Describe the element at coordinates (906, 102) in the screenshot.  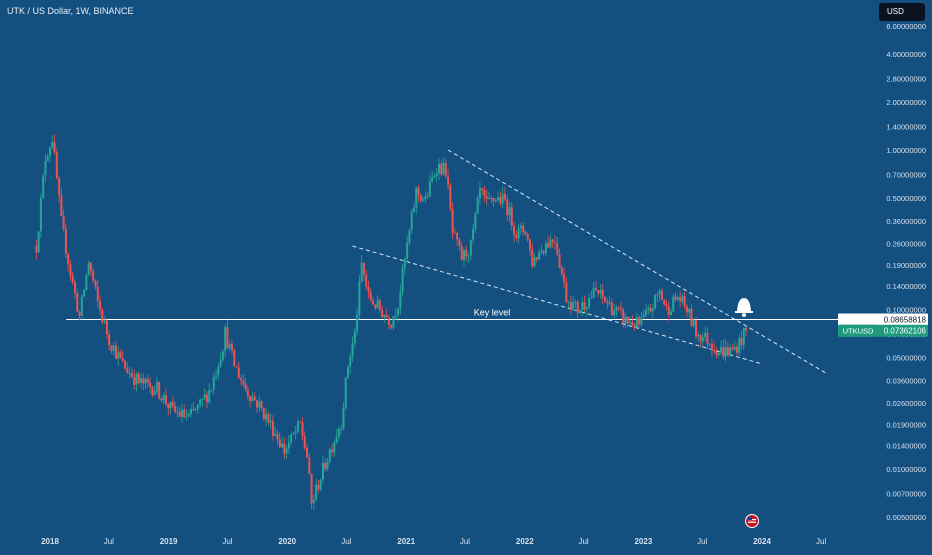
I see `y-tick-label: 2.00000000` at that location.